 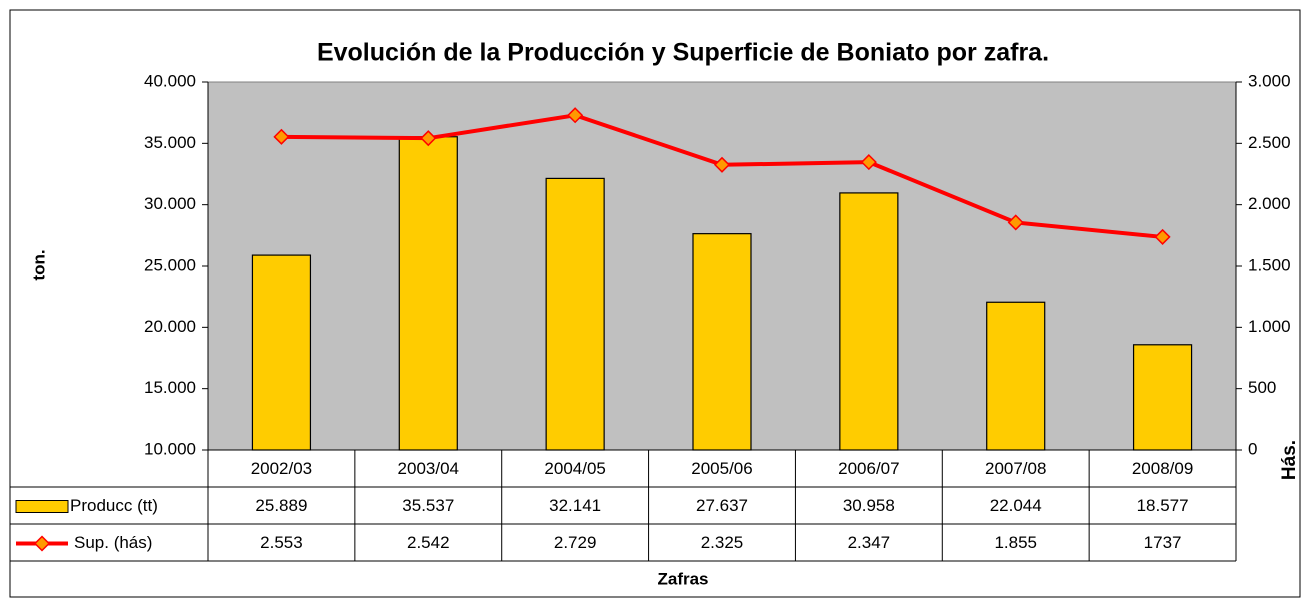 What do you see at coordinates (575, 542) in the screenshot?
I see `table-value: 2.729` at bounding box center [575, 542].